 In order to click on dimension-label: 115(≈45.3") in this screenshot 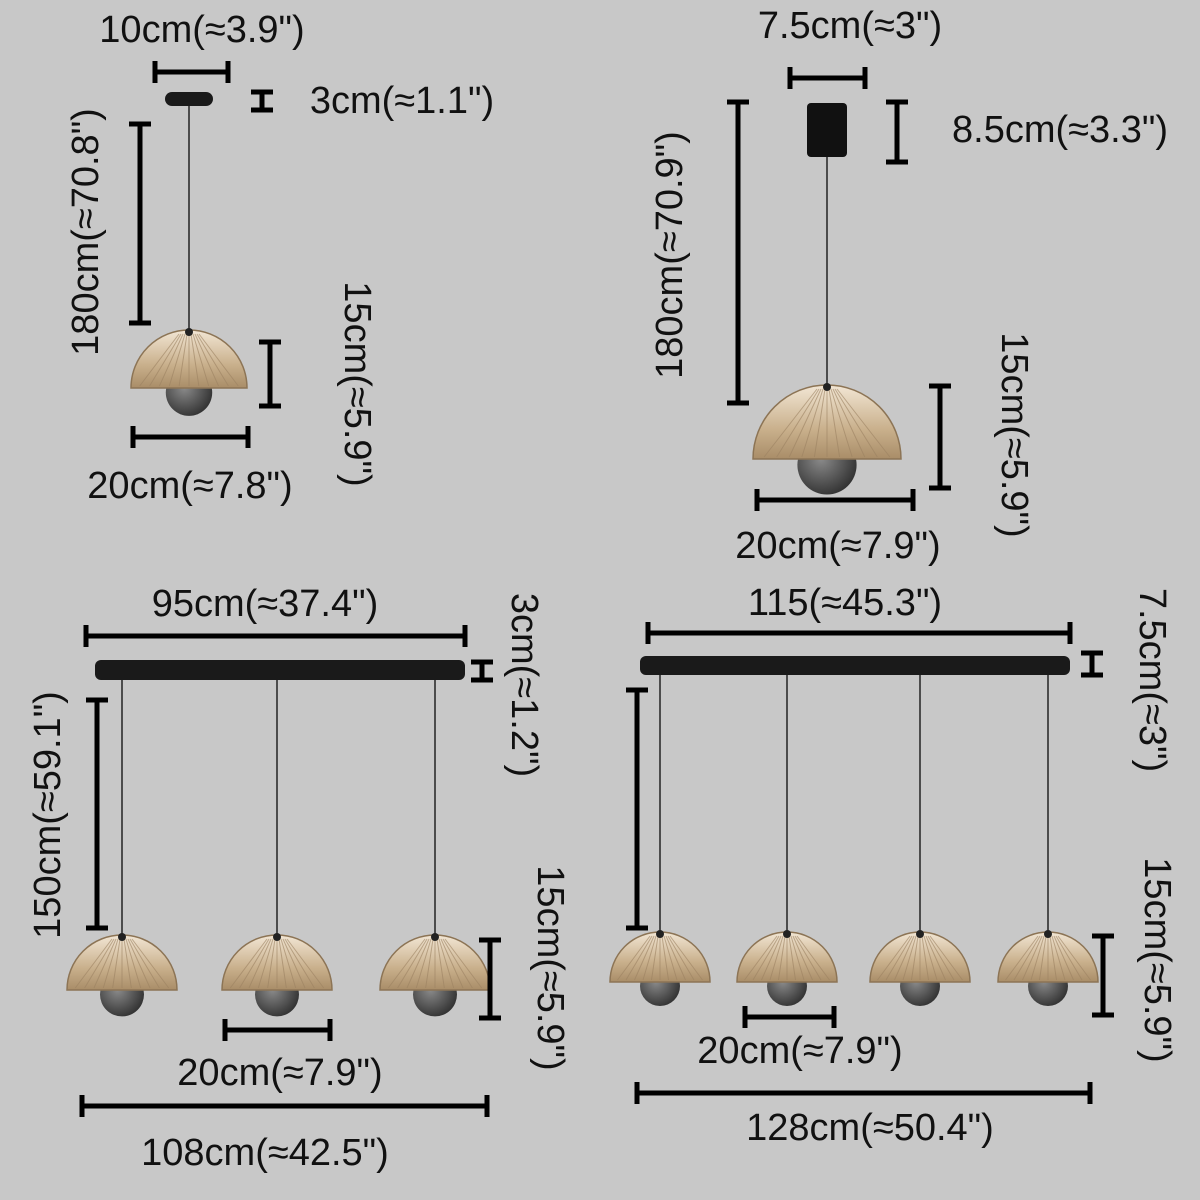, I will do `click(845, 603)`.